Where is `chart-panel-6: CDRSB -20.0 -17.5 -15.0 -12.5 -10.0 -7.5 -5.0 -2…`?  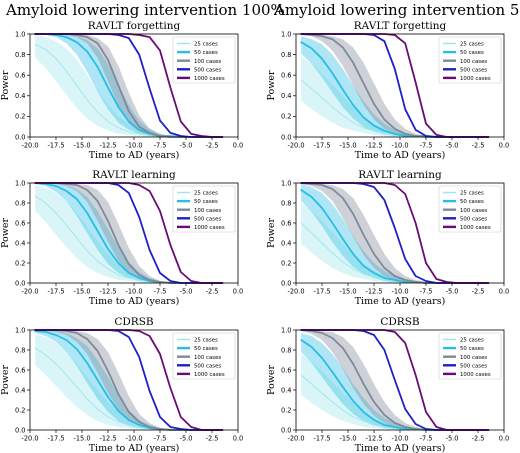 chart-panel-6: CDRSB -20.0 -17.5 -15.0 -12.5 -10.0 -7.5 -5.0 -2… is located at coordinates (387, 384).